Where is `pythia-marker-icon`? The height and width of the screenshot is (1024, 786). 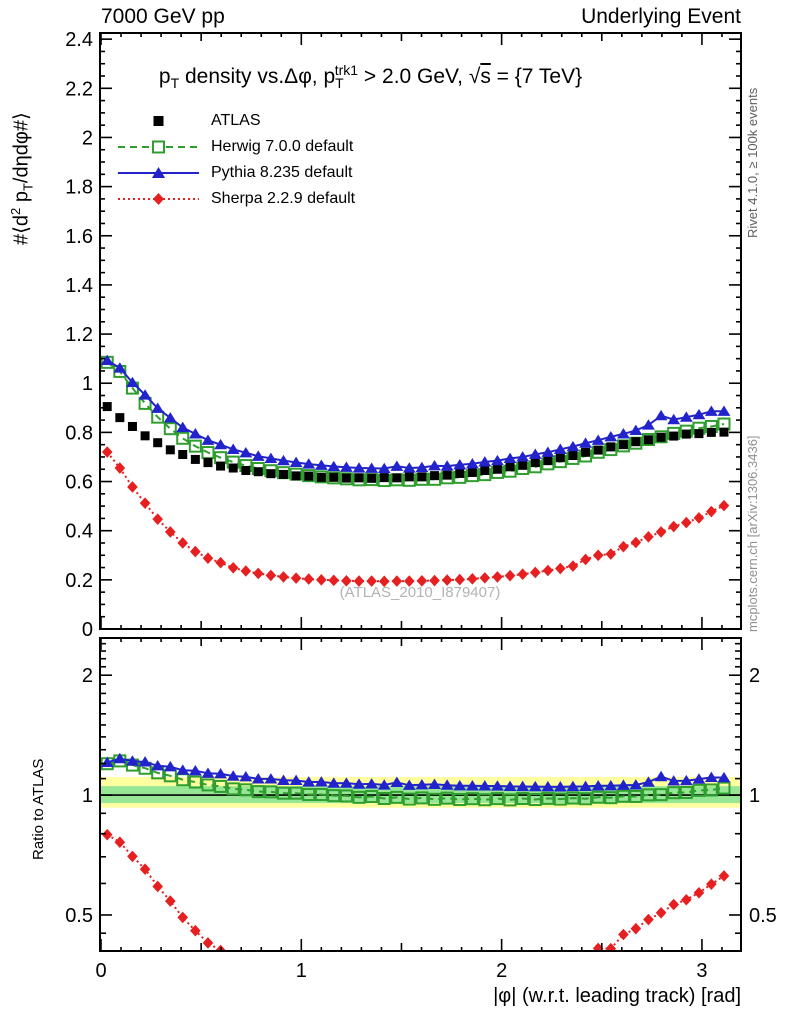
pythia-marker-icon is located at coordinates (158, 172).